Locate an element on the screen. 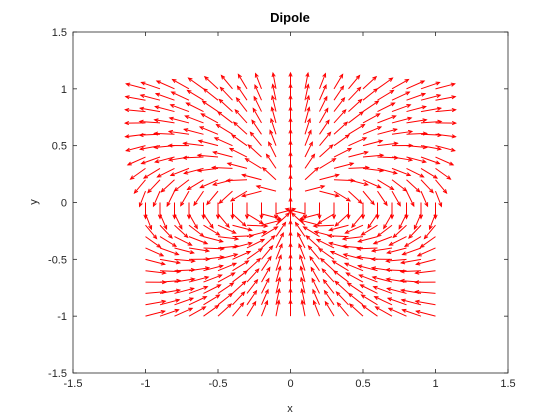  x-tick-label: 1.5 is located at coordinates (507, 384).